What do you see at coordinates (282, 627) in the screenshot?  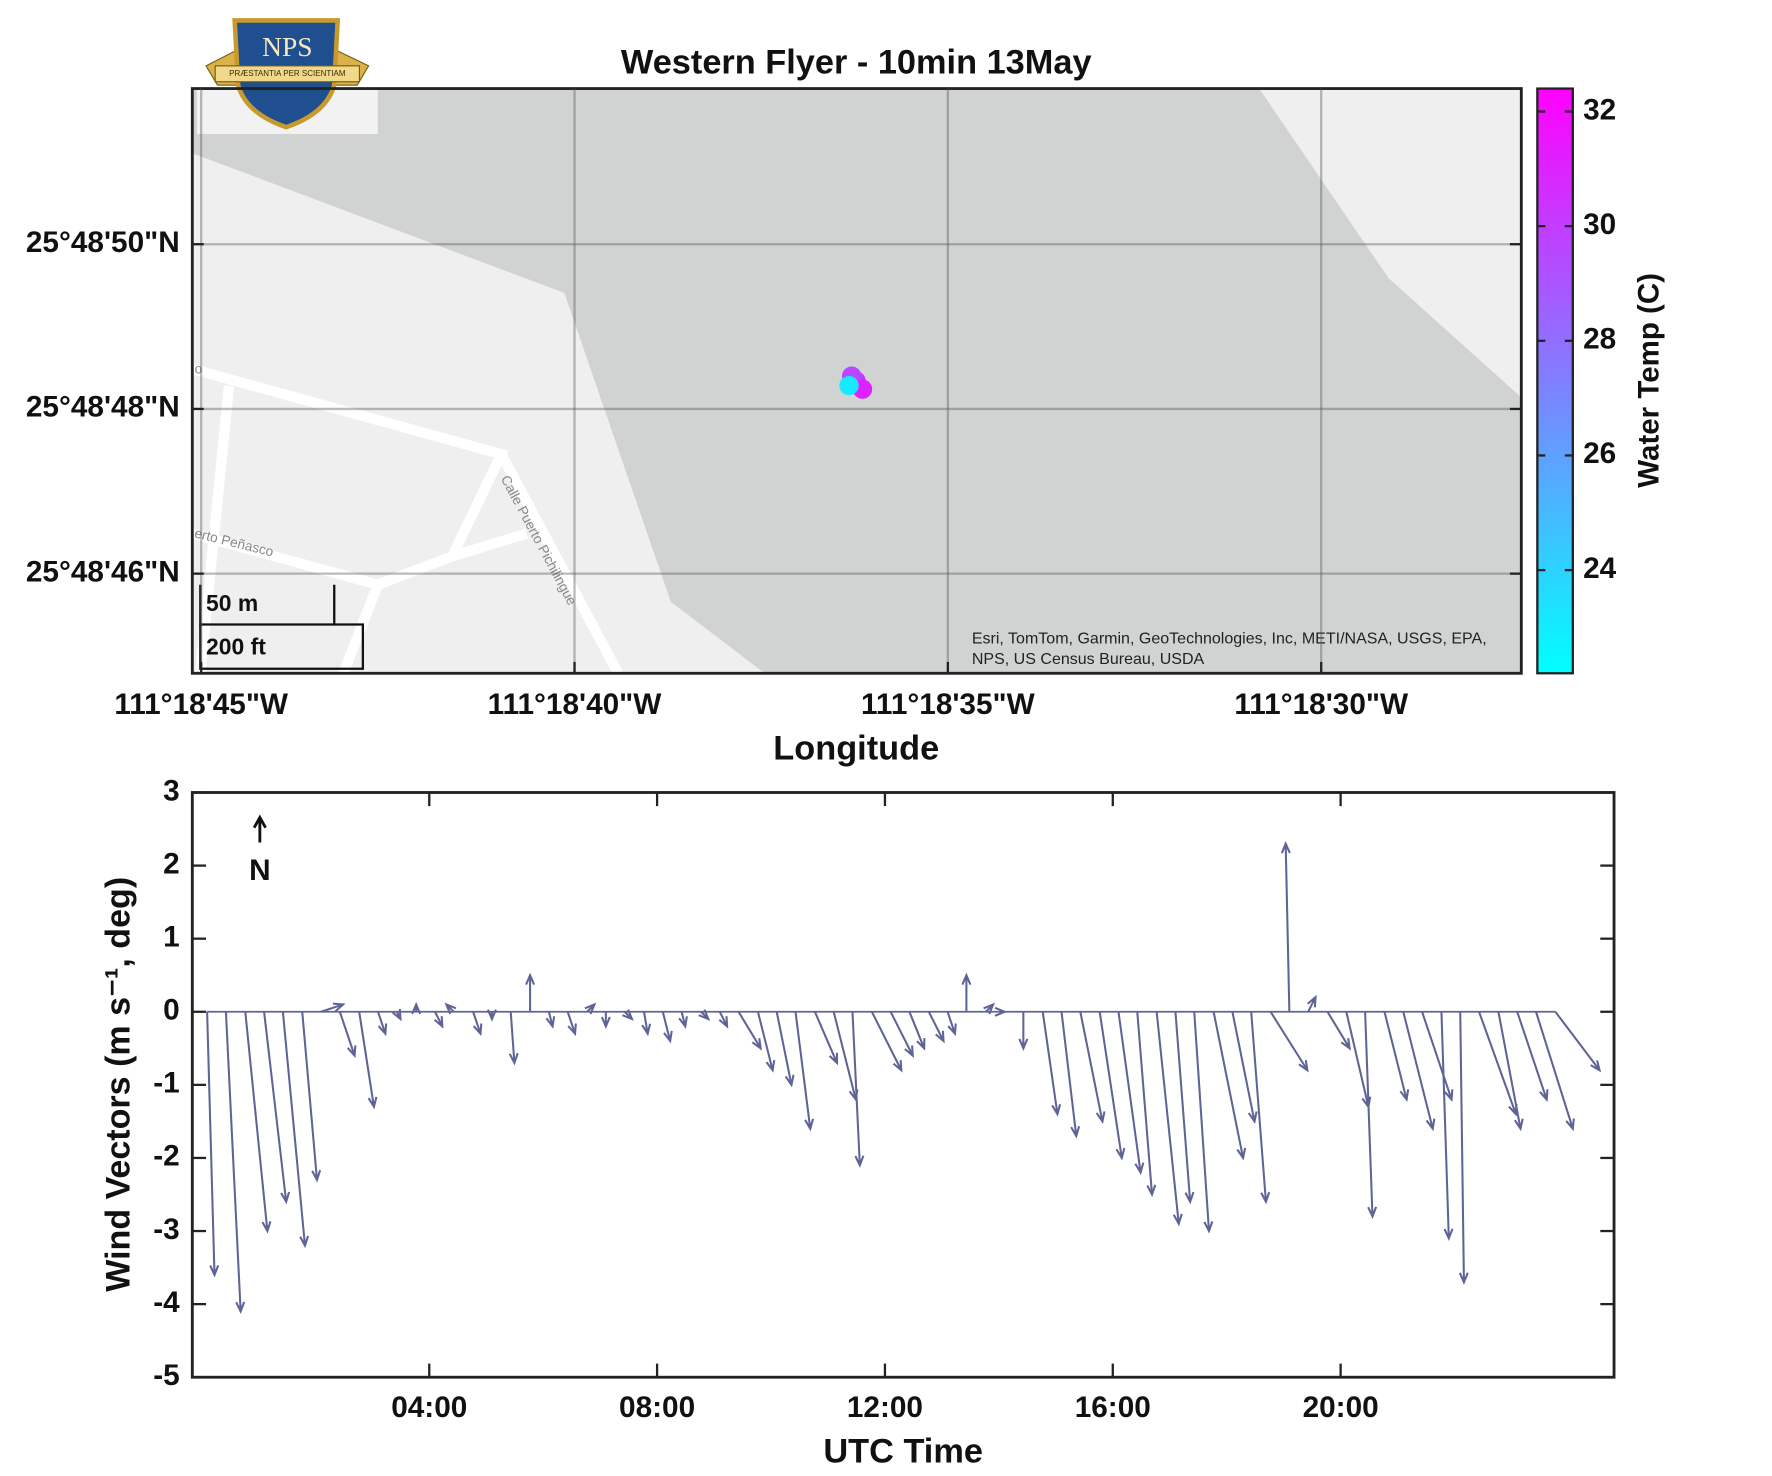 I see `scale-bar` at bounding box center [282, 627].